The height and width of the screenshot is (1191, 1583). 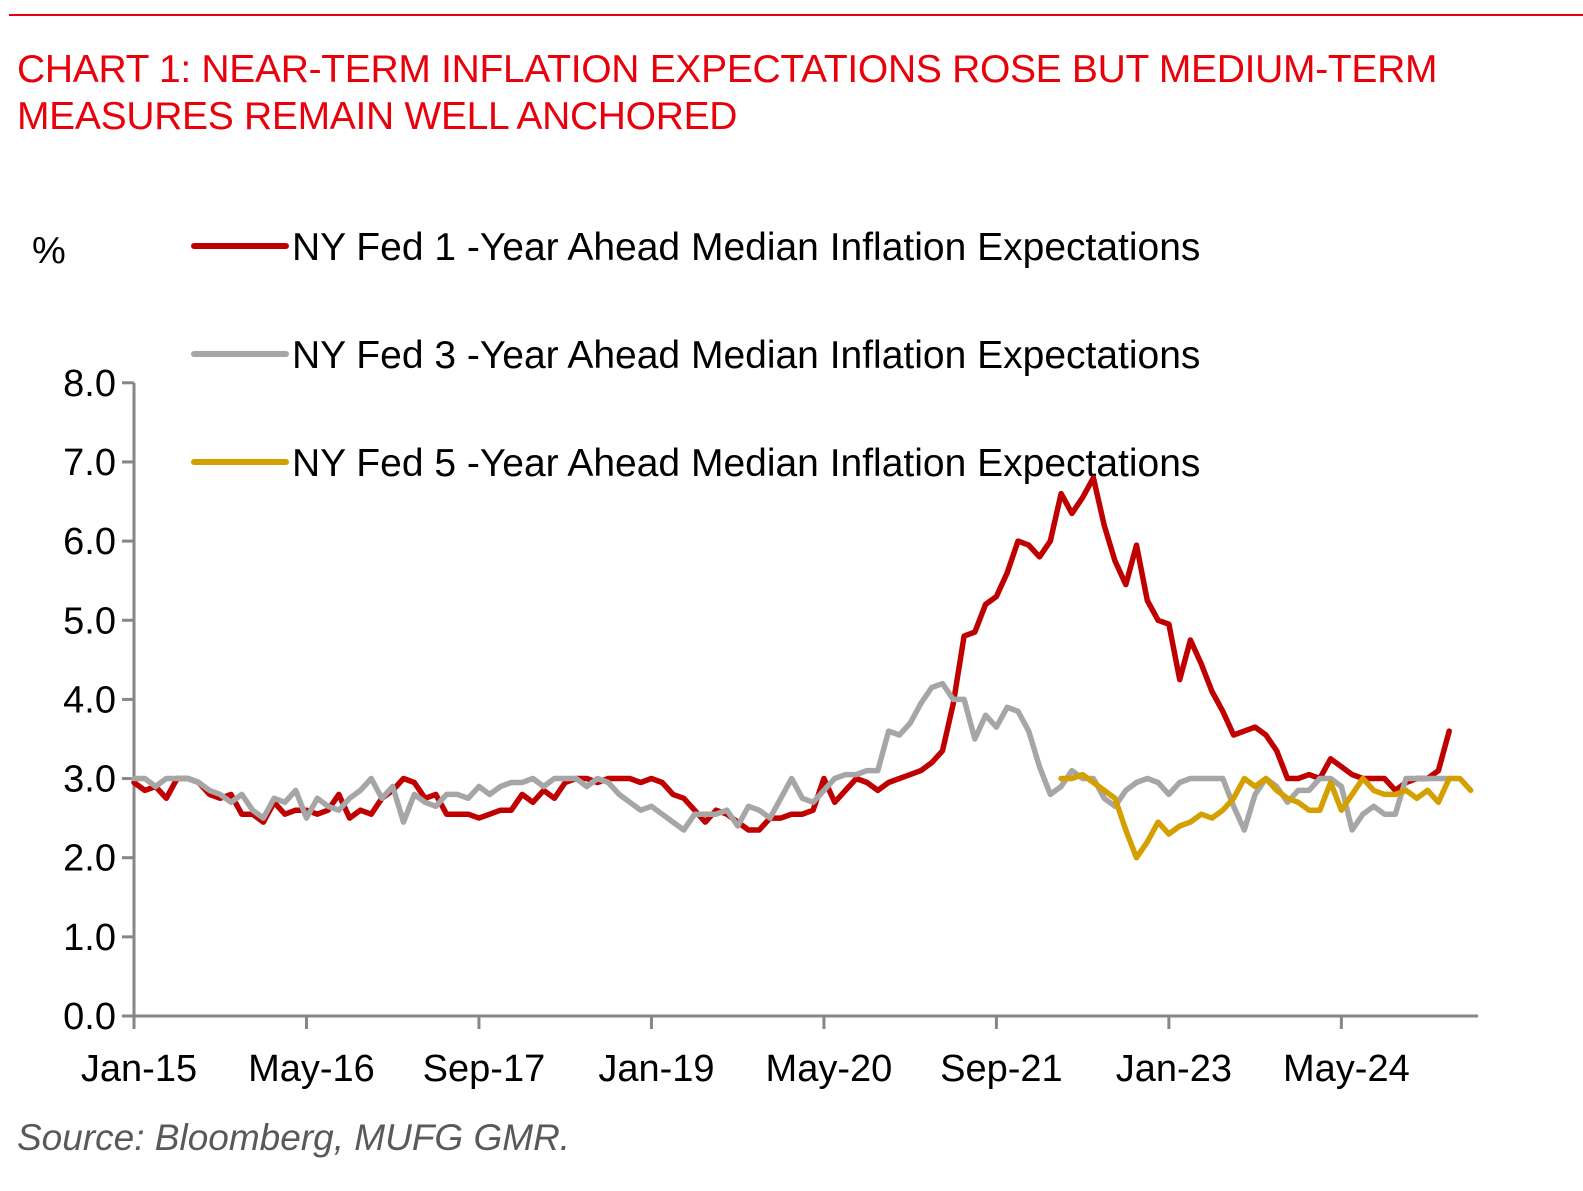 What do you see at coordinates (377, 116) in the screenshot?
I see `chart-title-line2: MEASURES REMAIN WELL ANCHORED` at bounding box center [377, 116].